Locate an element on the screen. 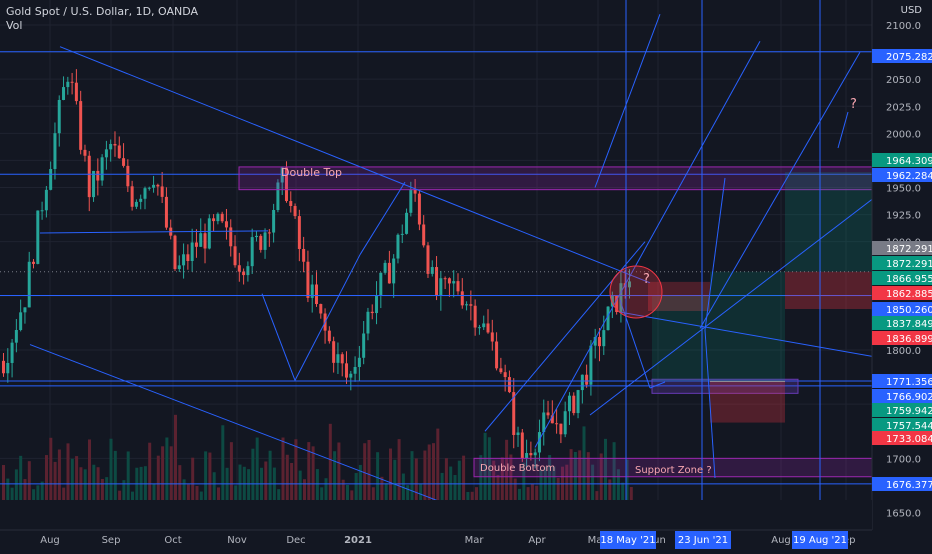  price-badge-label: 1964.309 is located at coordinates (909, 161).